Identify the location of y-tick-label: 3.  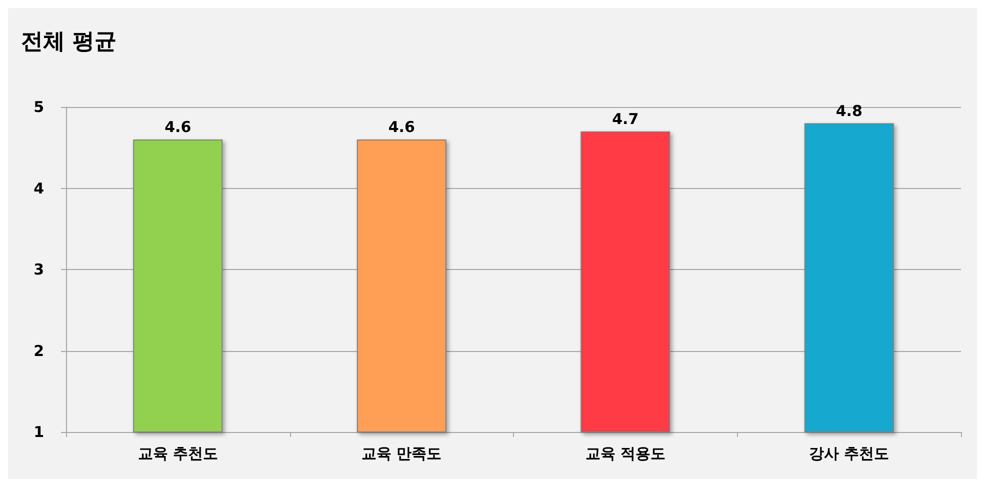
(39, 269).